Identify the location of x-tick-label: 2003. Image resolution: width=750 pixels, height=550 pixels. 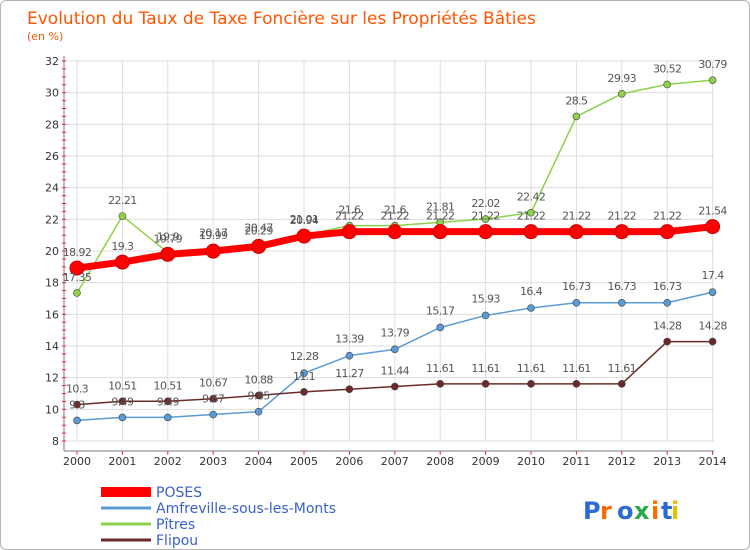
(213, 461).